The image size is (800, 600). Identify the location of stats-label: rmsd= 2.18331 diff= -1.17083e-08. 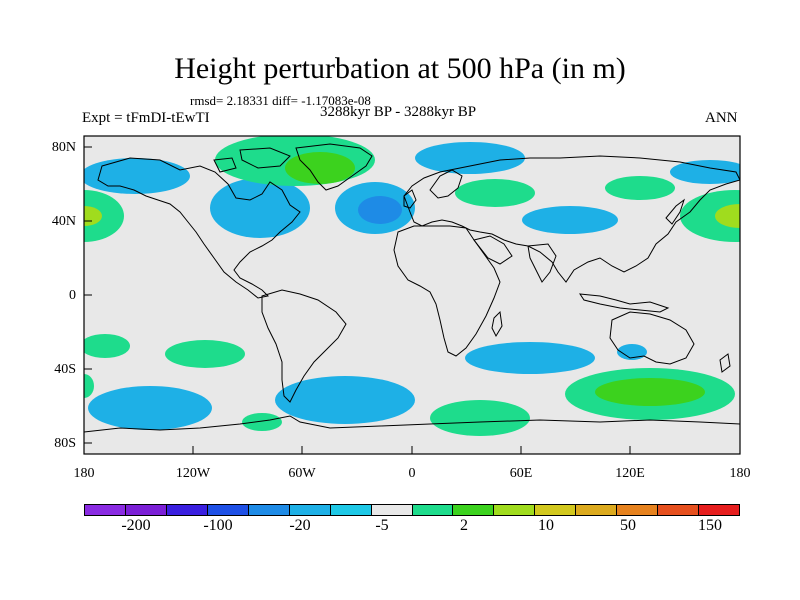
(280, 100).